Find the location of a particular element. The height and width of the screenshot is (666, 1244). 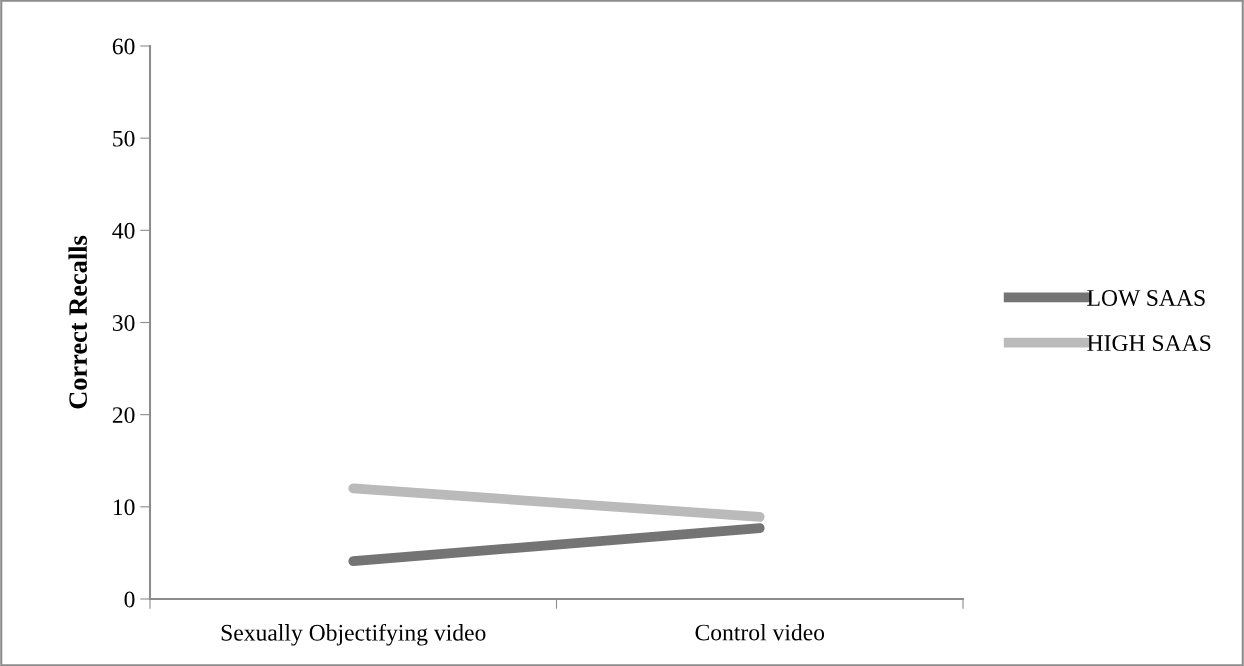

y-tick-label: 20 is located at coordinates (123, 415).